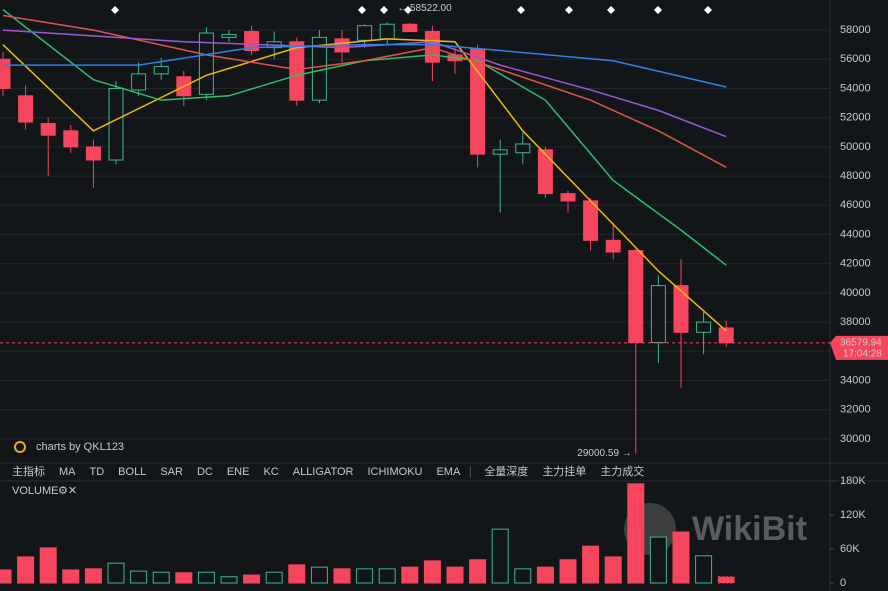 The image size is (888, 591). What do you see at coordinates (205, 472) in the screenshot?
I see `indicator-tab: DC` at bounding box center [205, 472].